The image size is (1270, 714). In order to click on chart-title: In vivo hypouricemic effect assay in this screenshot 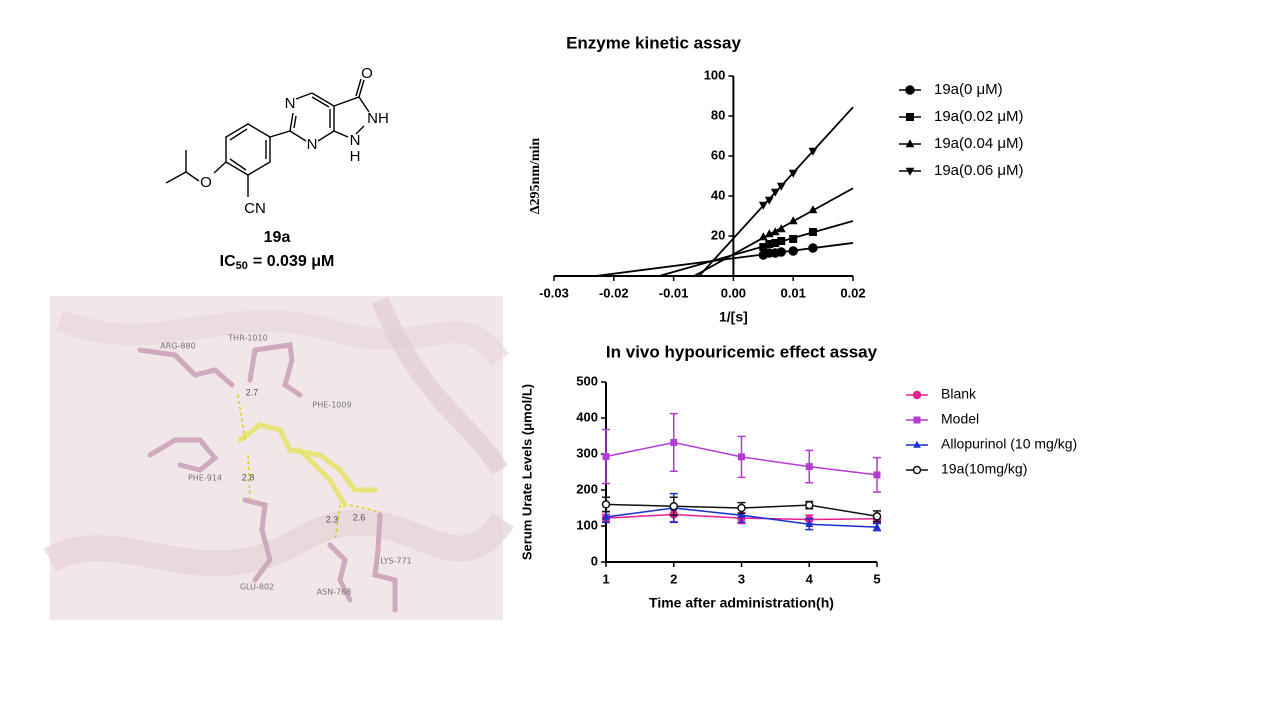, I will do `click(742, 351)`.